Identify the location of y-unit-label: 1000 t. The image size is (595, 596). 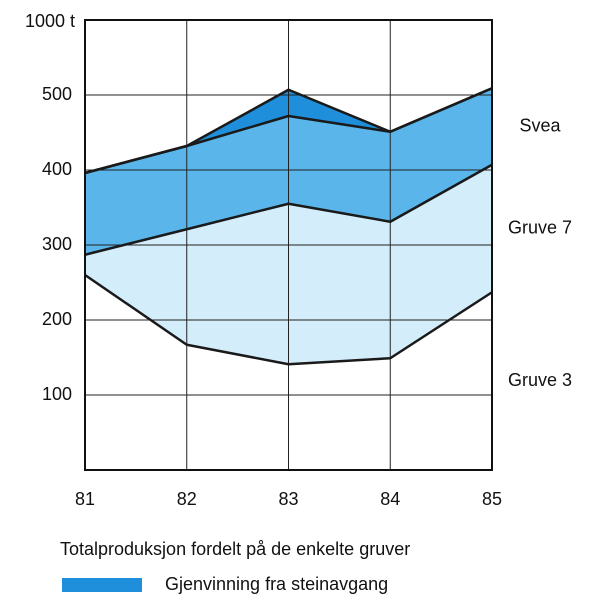
(50, 21).